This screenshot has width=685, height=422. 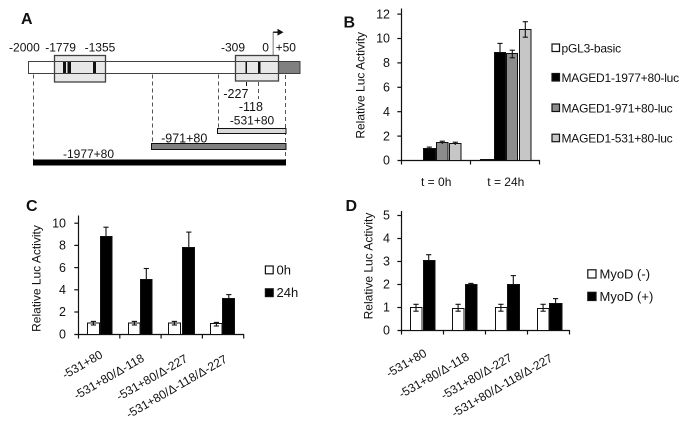 What do you see at coordinates (184, 139) in the screenshot?
I see `svg-text: -971+80` at bounding box center [184, 139].